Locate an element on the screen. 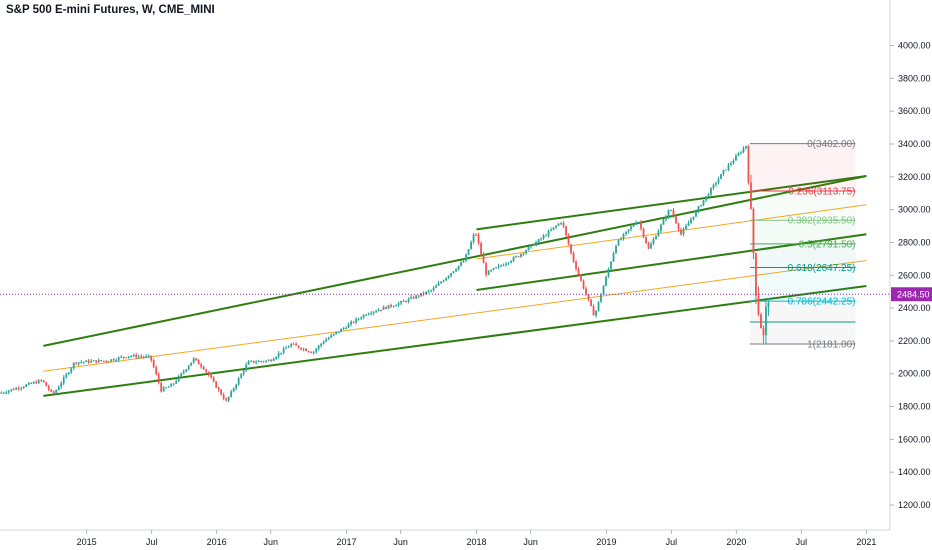 The image size is (932, 550). trendline-upper-channel-middle is located at coordinates (671, 232).